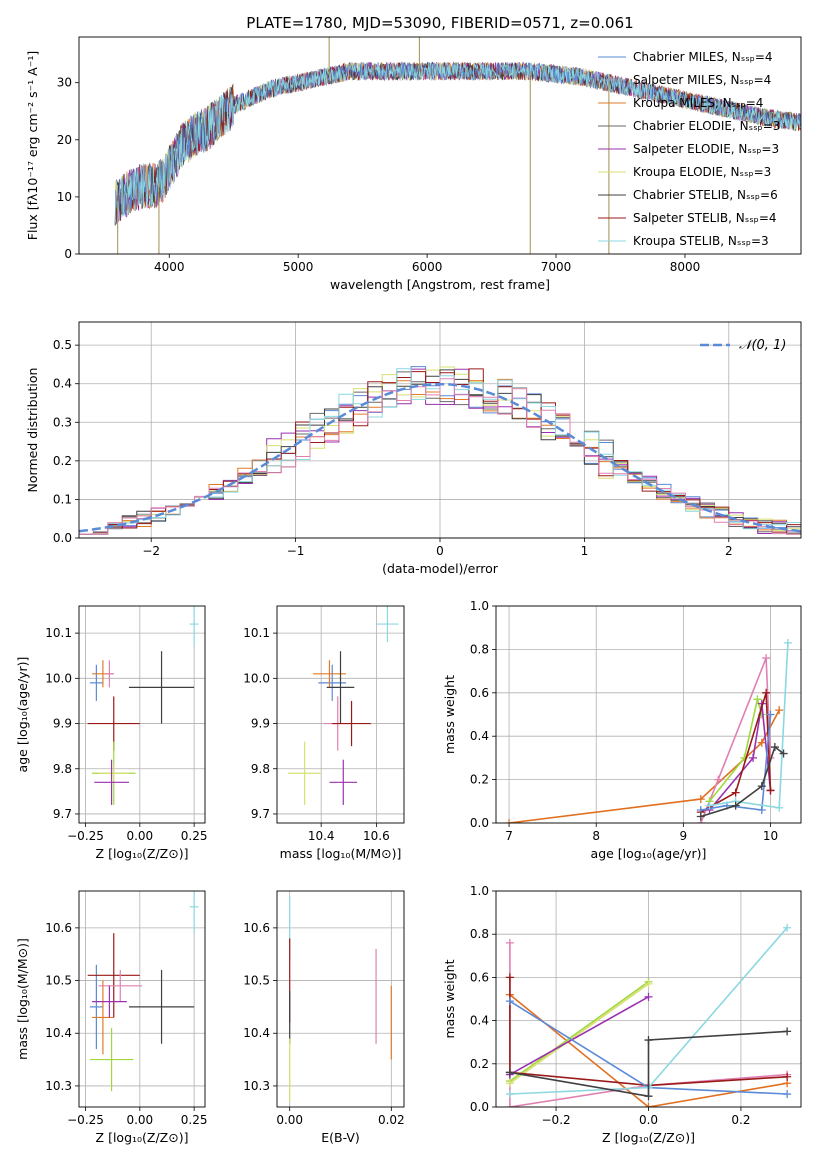 The height and width of the screenshot is (1170, 819). I want to click on plot-area-residuals, so click(440, 450).